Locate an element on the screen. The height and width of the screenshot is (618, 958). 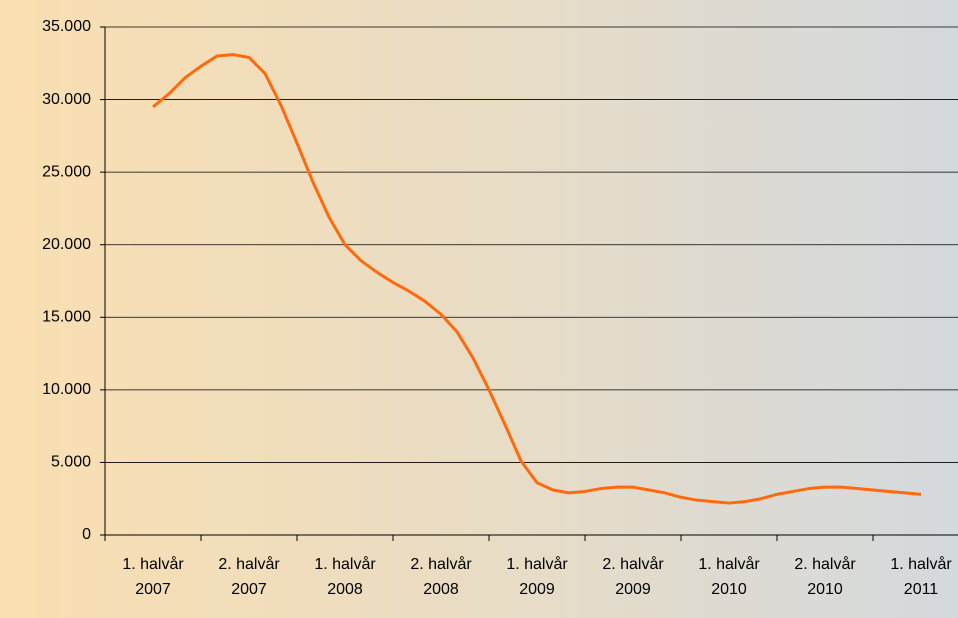
y-tick-label: 30.000 is located at coordinates (66, 99).